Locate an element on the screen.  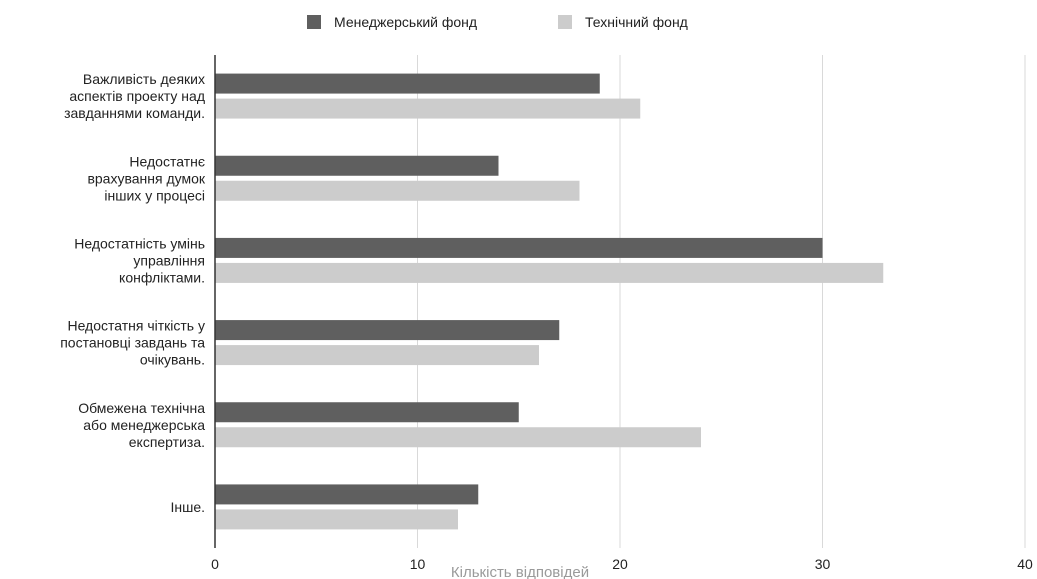
x-tick-label: 10 is located at coordinates (418, 564).